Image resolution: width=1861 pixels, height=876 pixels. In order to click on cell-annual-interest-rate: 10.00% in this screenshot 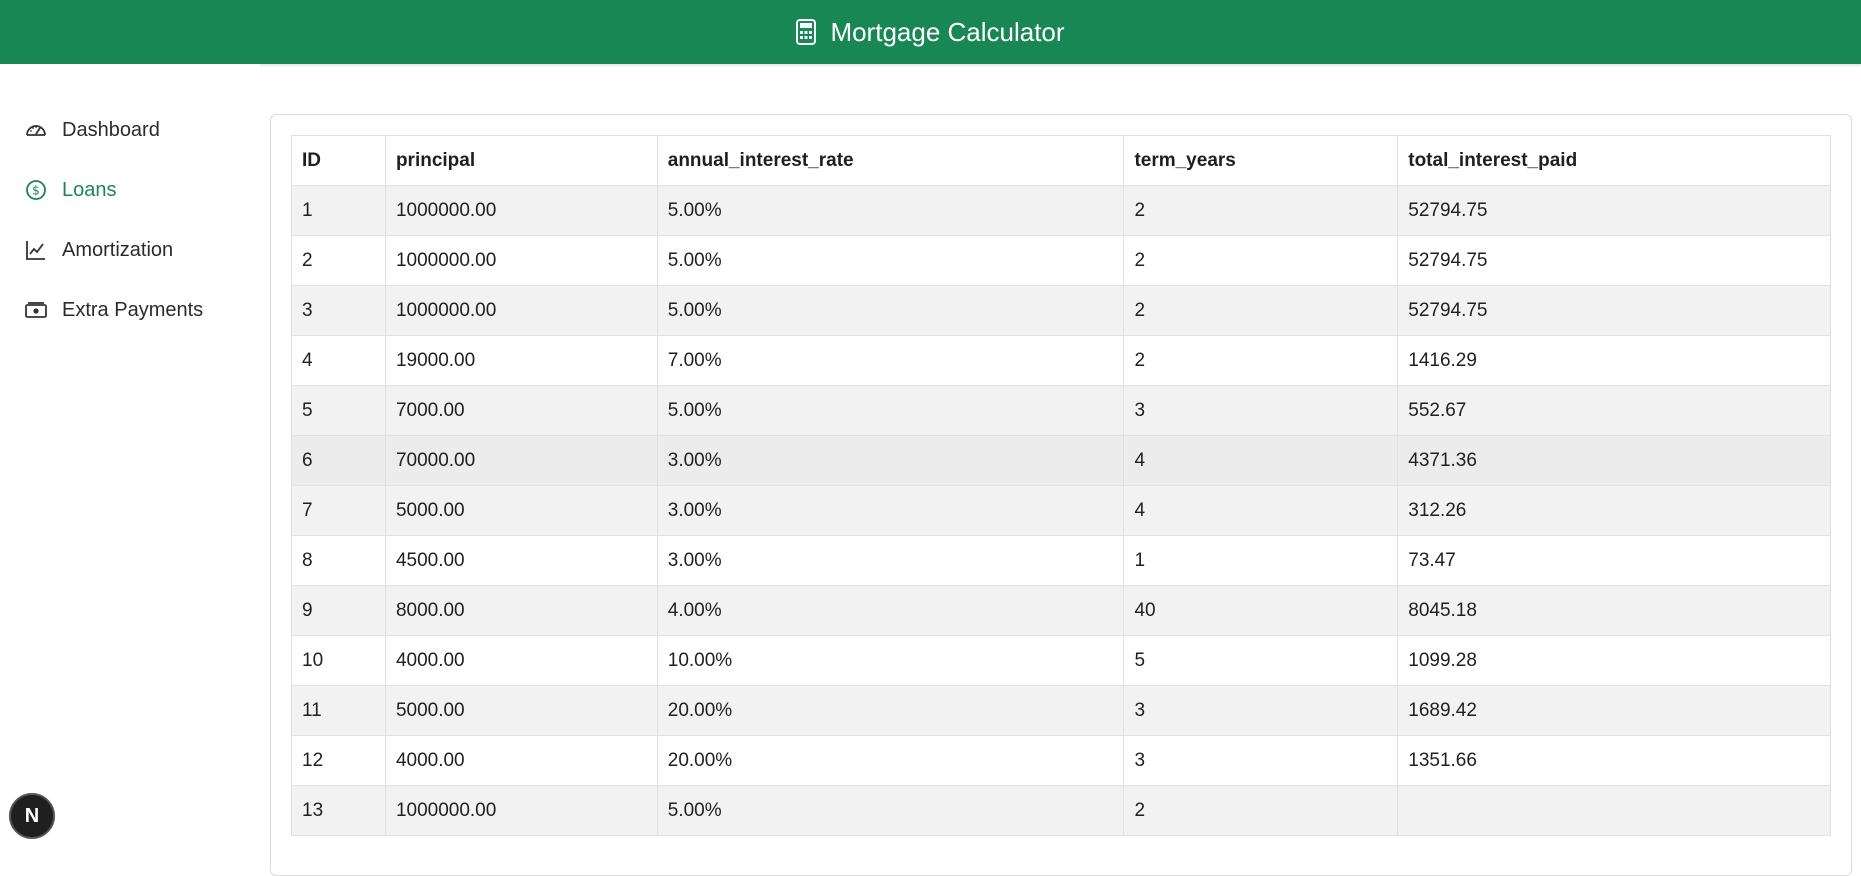, I will do `click(890, 660)`.